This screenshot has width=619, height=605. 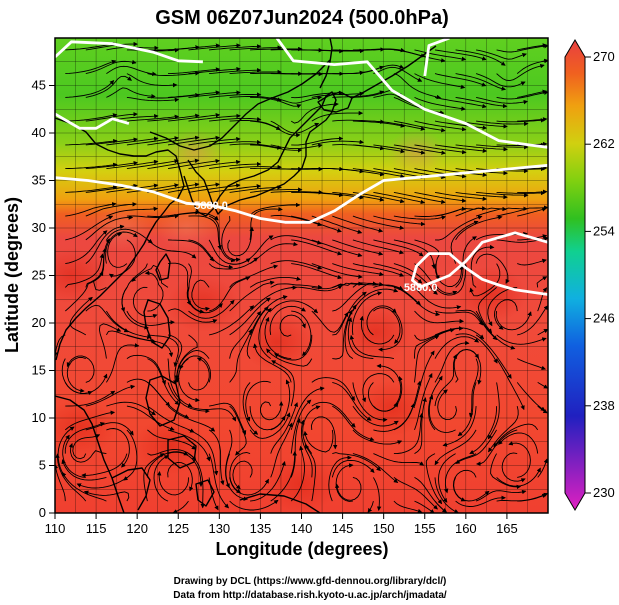 I want to click on colorbar-tick-label: 246, so click(x=604, y=318).